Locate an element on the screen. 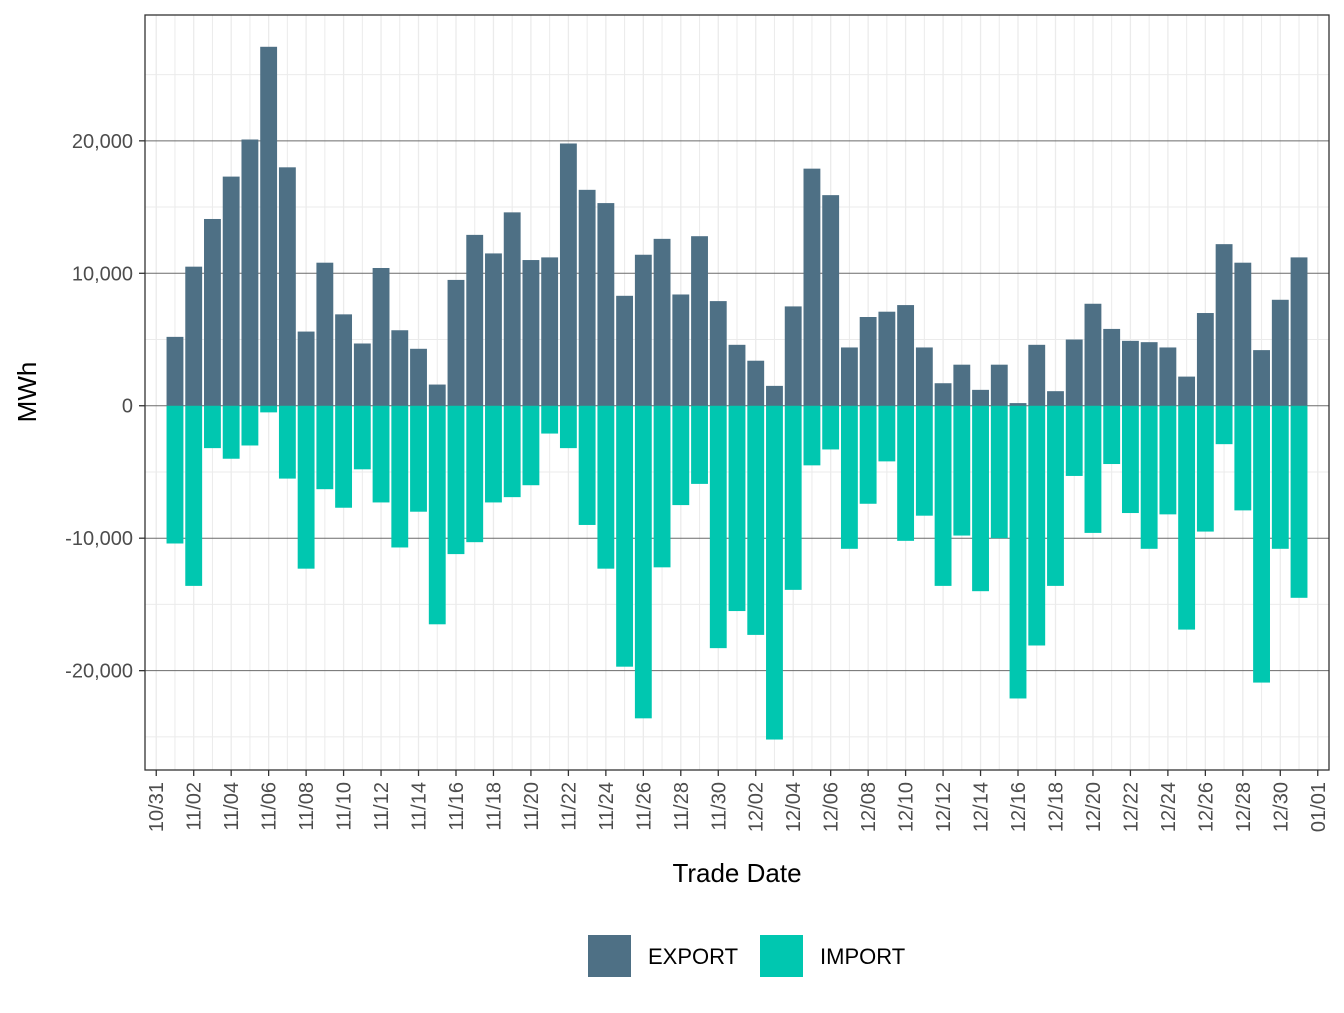 Image resolution: width=1344 pixels, height=1013 pixels. y-tick-label: 0 is located at coordinates (127, 407).